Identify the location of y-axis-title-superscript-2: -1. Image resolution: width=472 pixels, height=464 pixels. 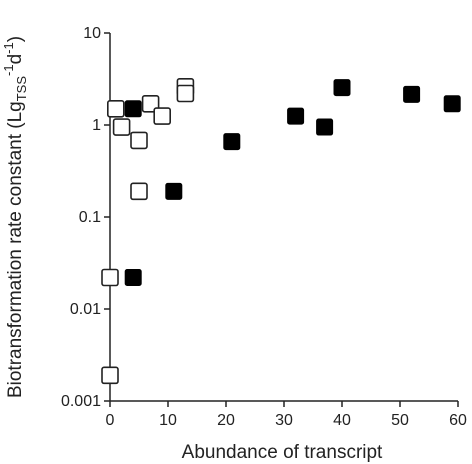
(8, 48).